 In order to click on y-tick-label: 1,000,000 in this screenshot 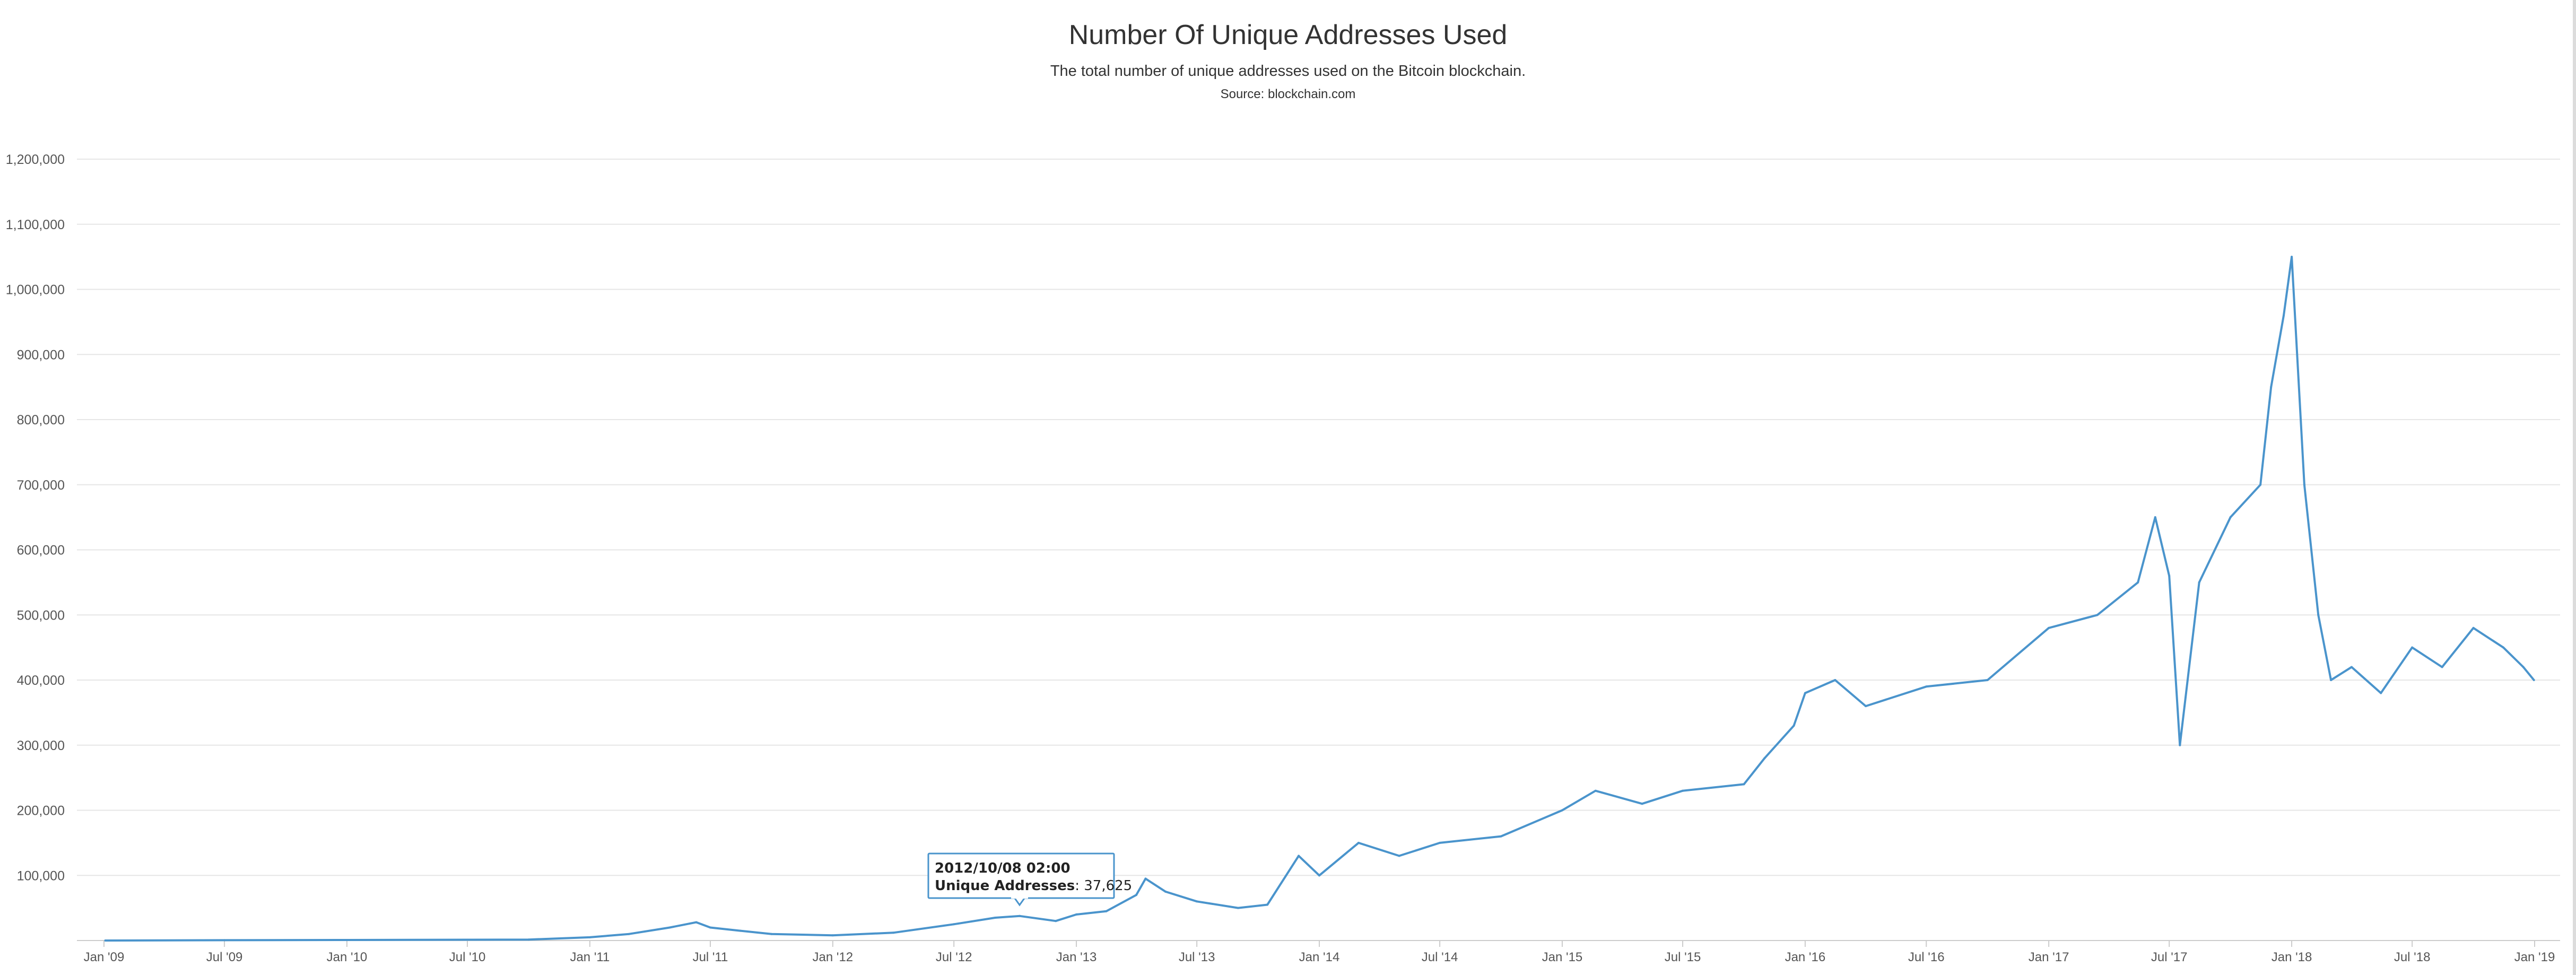, I will do `click(35, 290)`.